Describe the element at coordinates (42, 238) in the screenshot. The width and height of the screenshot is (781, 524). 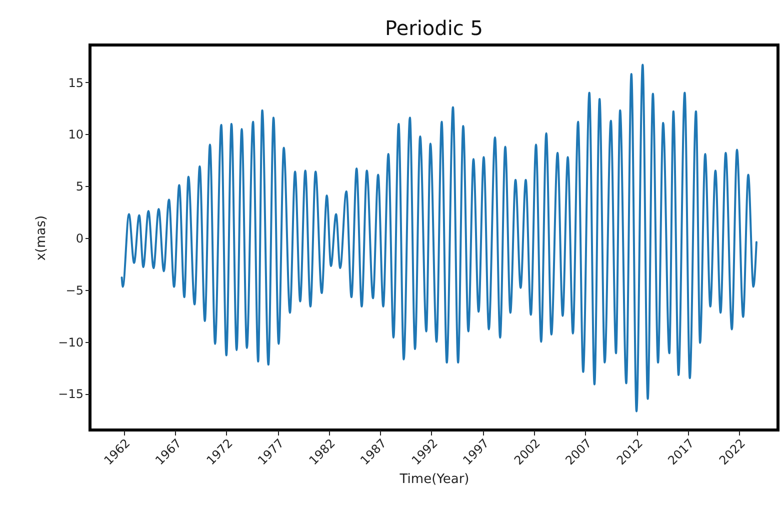
I see `y-axis-title: x(mas)` at that location.